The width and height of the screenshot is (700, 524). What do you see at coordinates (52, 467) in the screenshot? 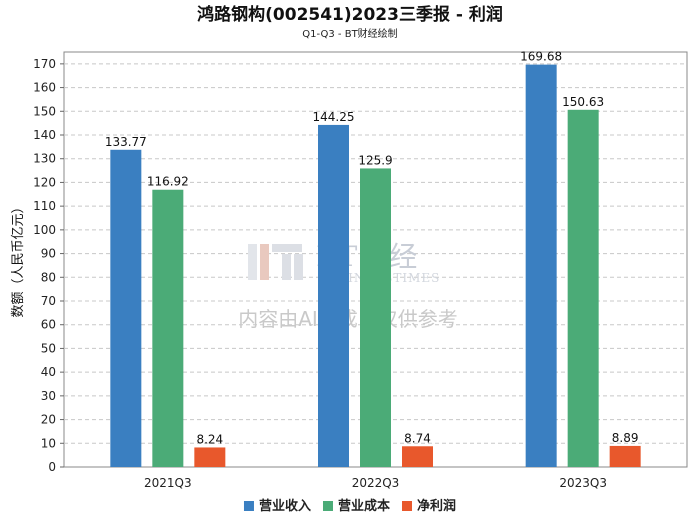
I see `y-tick-label: 0` at bounding box center [52, 467].